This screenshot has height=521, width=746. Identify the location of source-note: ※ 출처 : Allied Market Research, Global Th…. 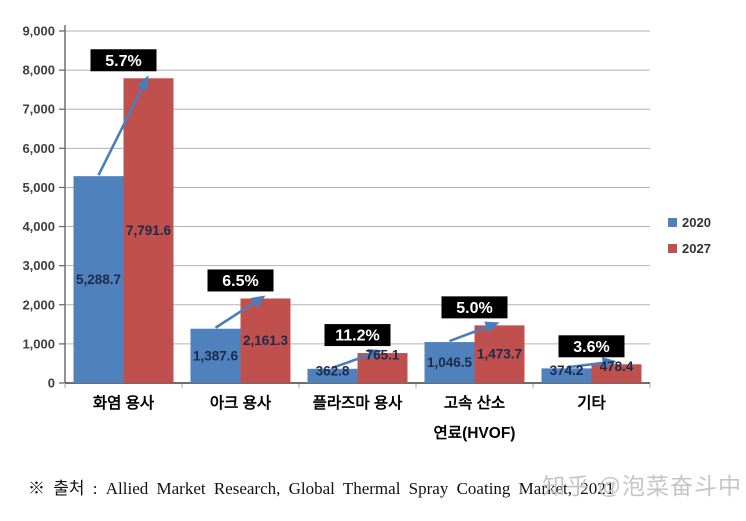
(321, 488).